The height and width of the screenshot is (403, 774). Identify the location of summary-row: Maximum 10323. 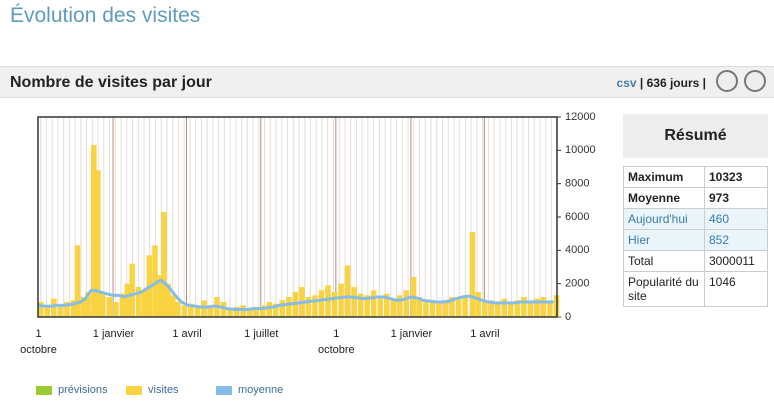
(695, 177).